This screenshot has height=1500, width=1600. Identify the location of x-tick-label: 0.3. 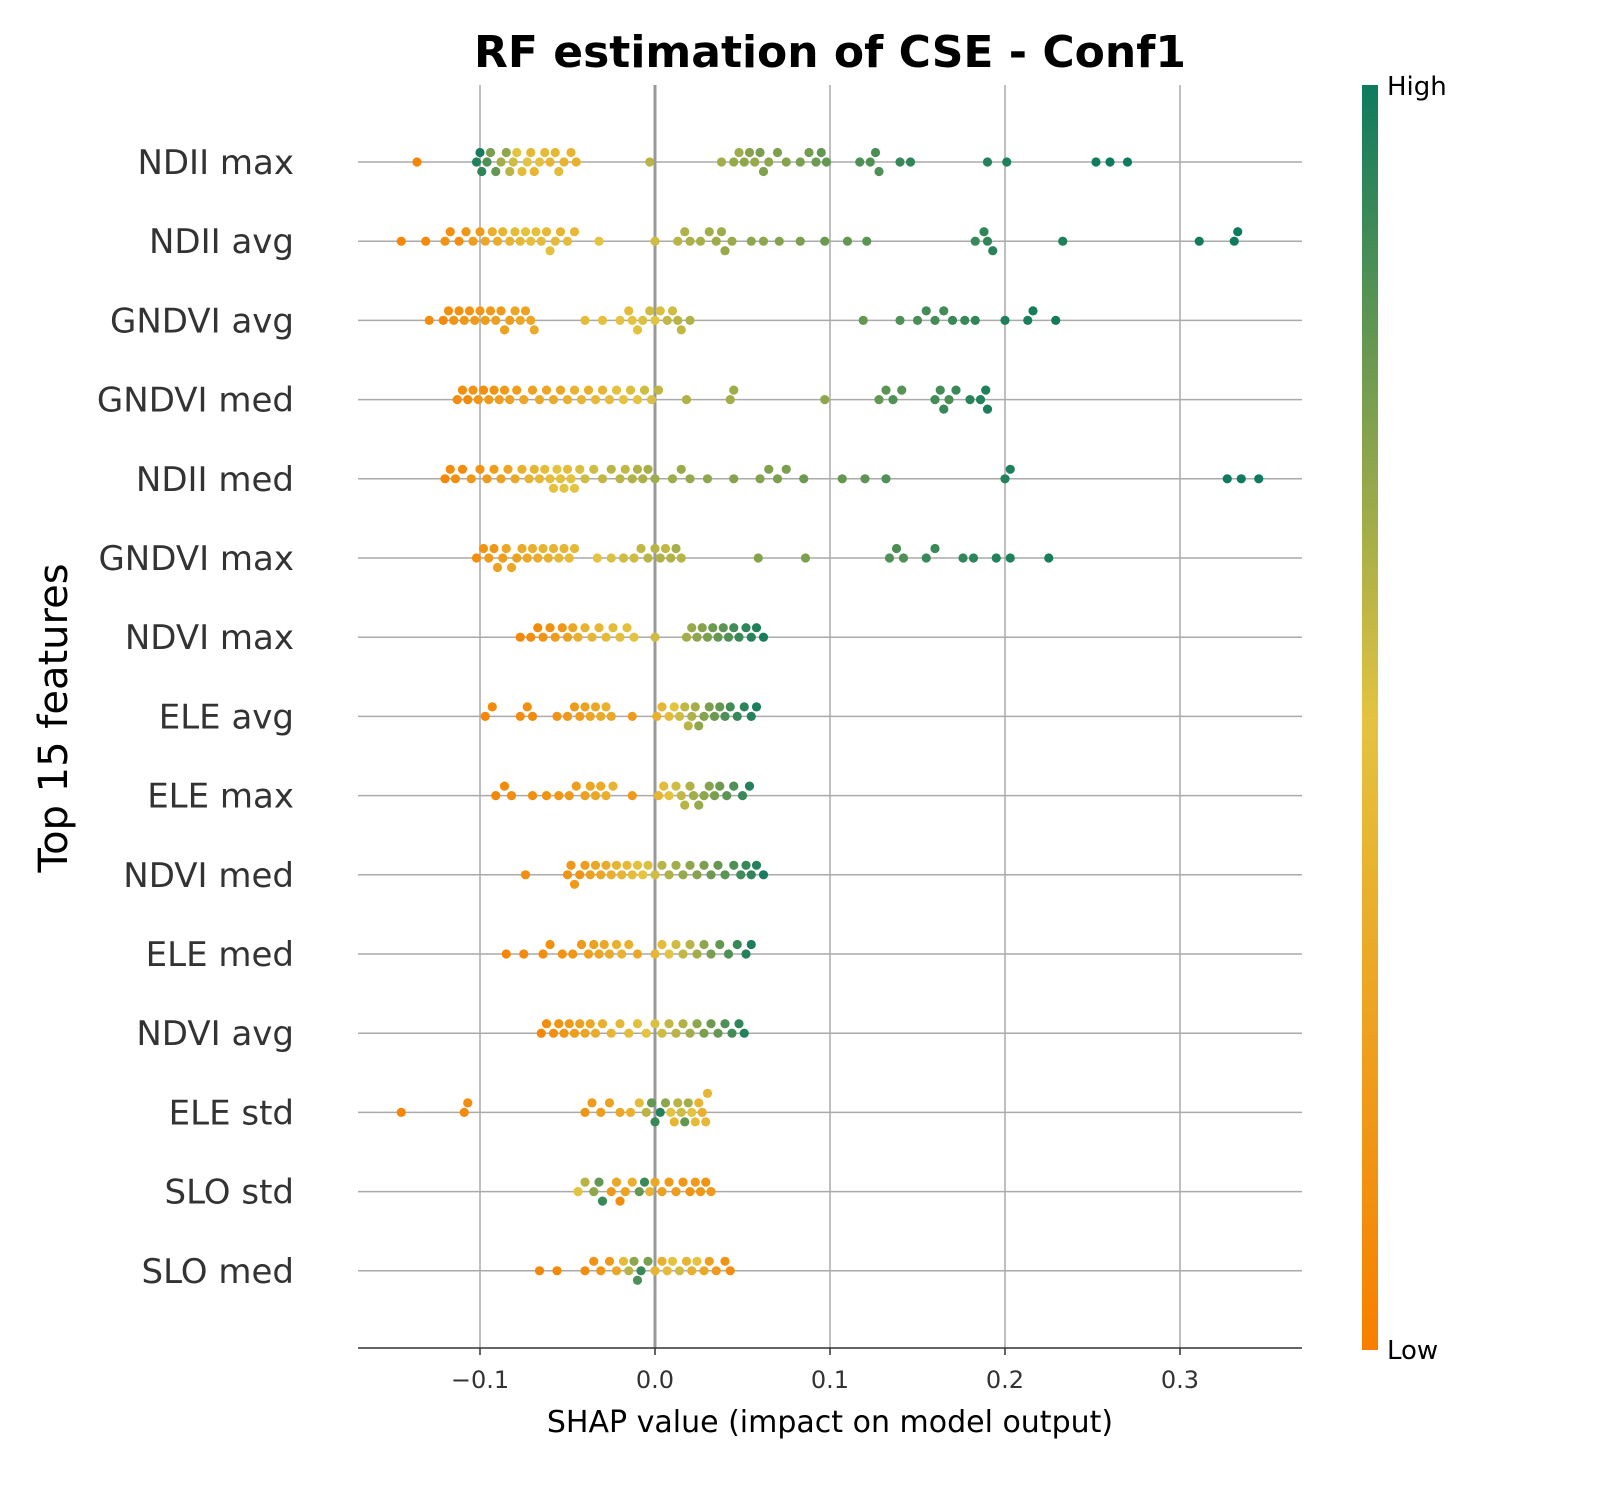
(1180, 1380).